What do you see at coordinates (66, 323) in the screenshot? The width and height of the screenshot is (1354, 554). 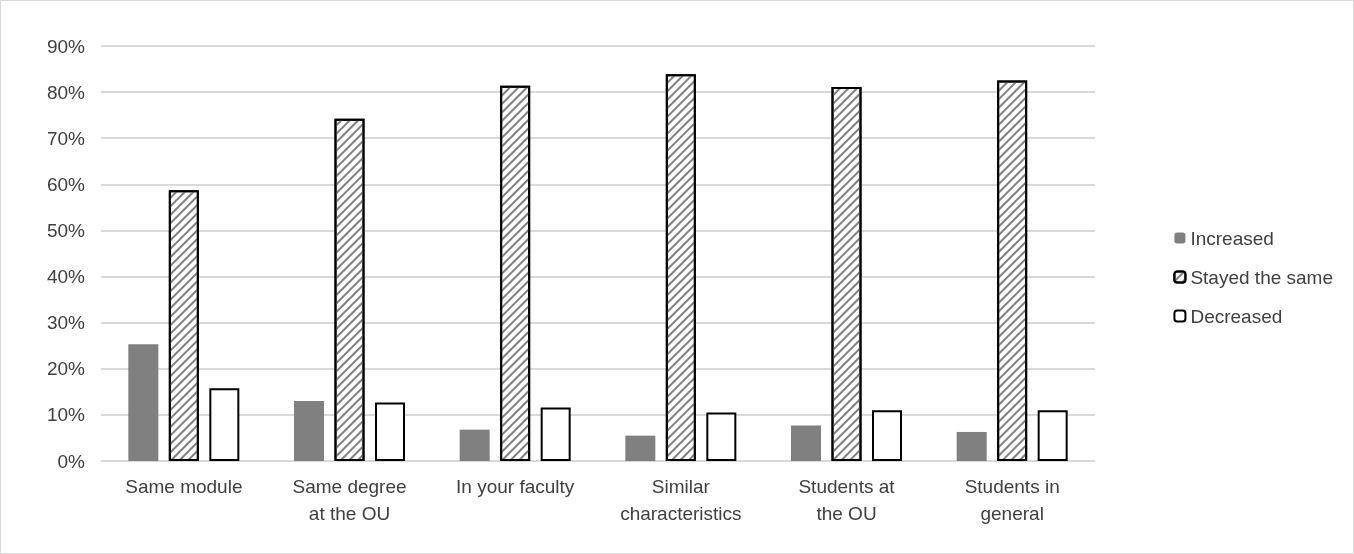 I see `y-tick-label: 30%` at bounding box center [66, 323].